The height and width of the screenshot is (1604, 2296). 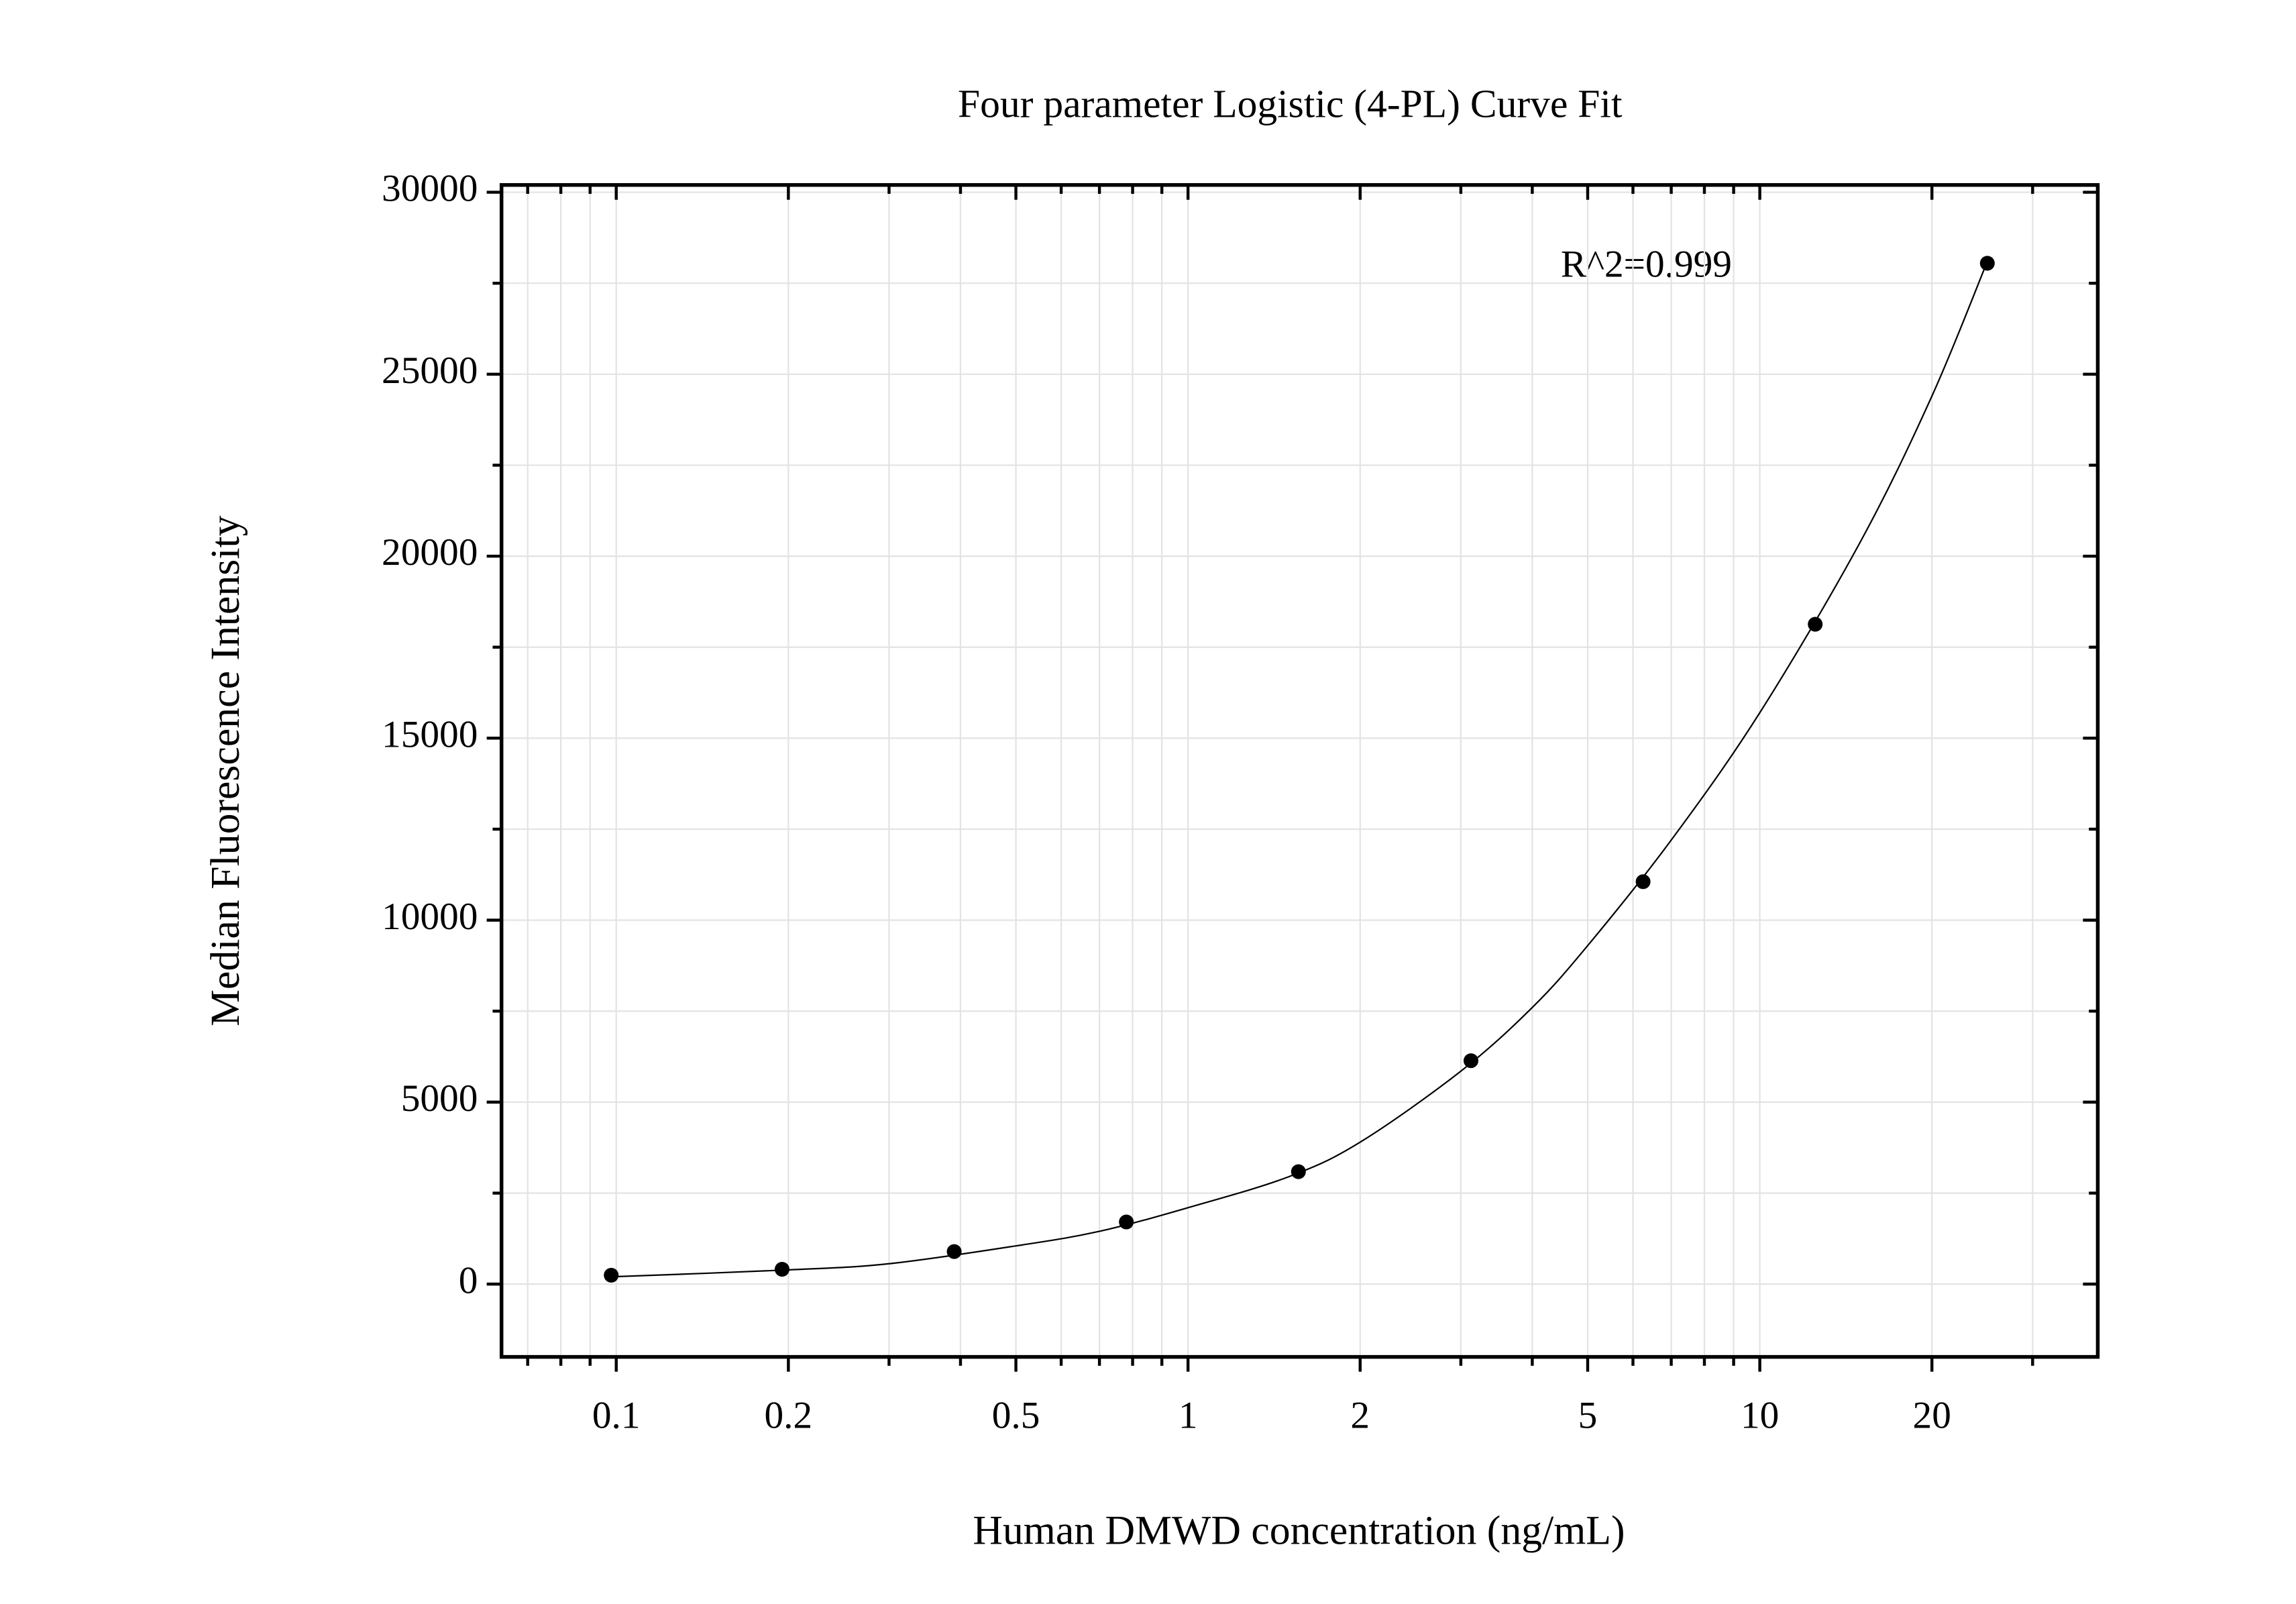 What do you see at coordinates (430, 189) in the screenshot?
I see `y-tick-label: 30000` at bounding box center [430, 189].